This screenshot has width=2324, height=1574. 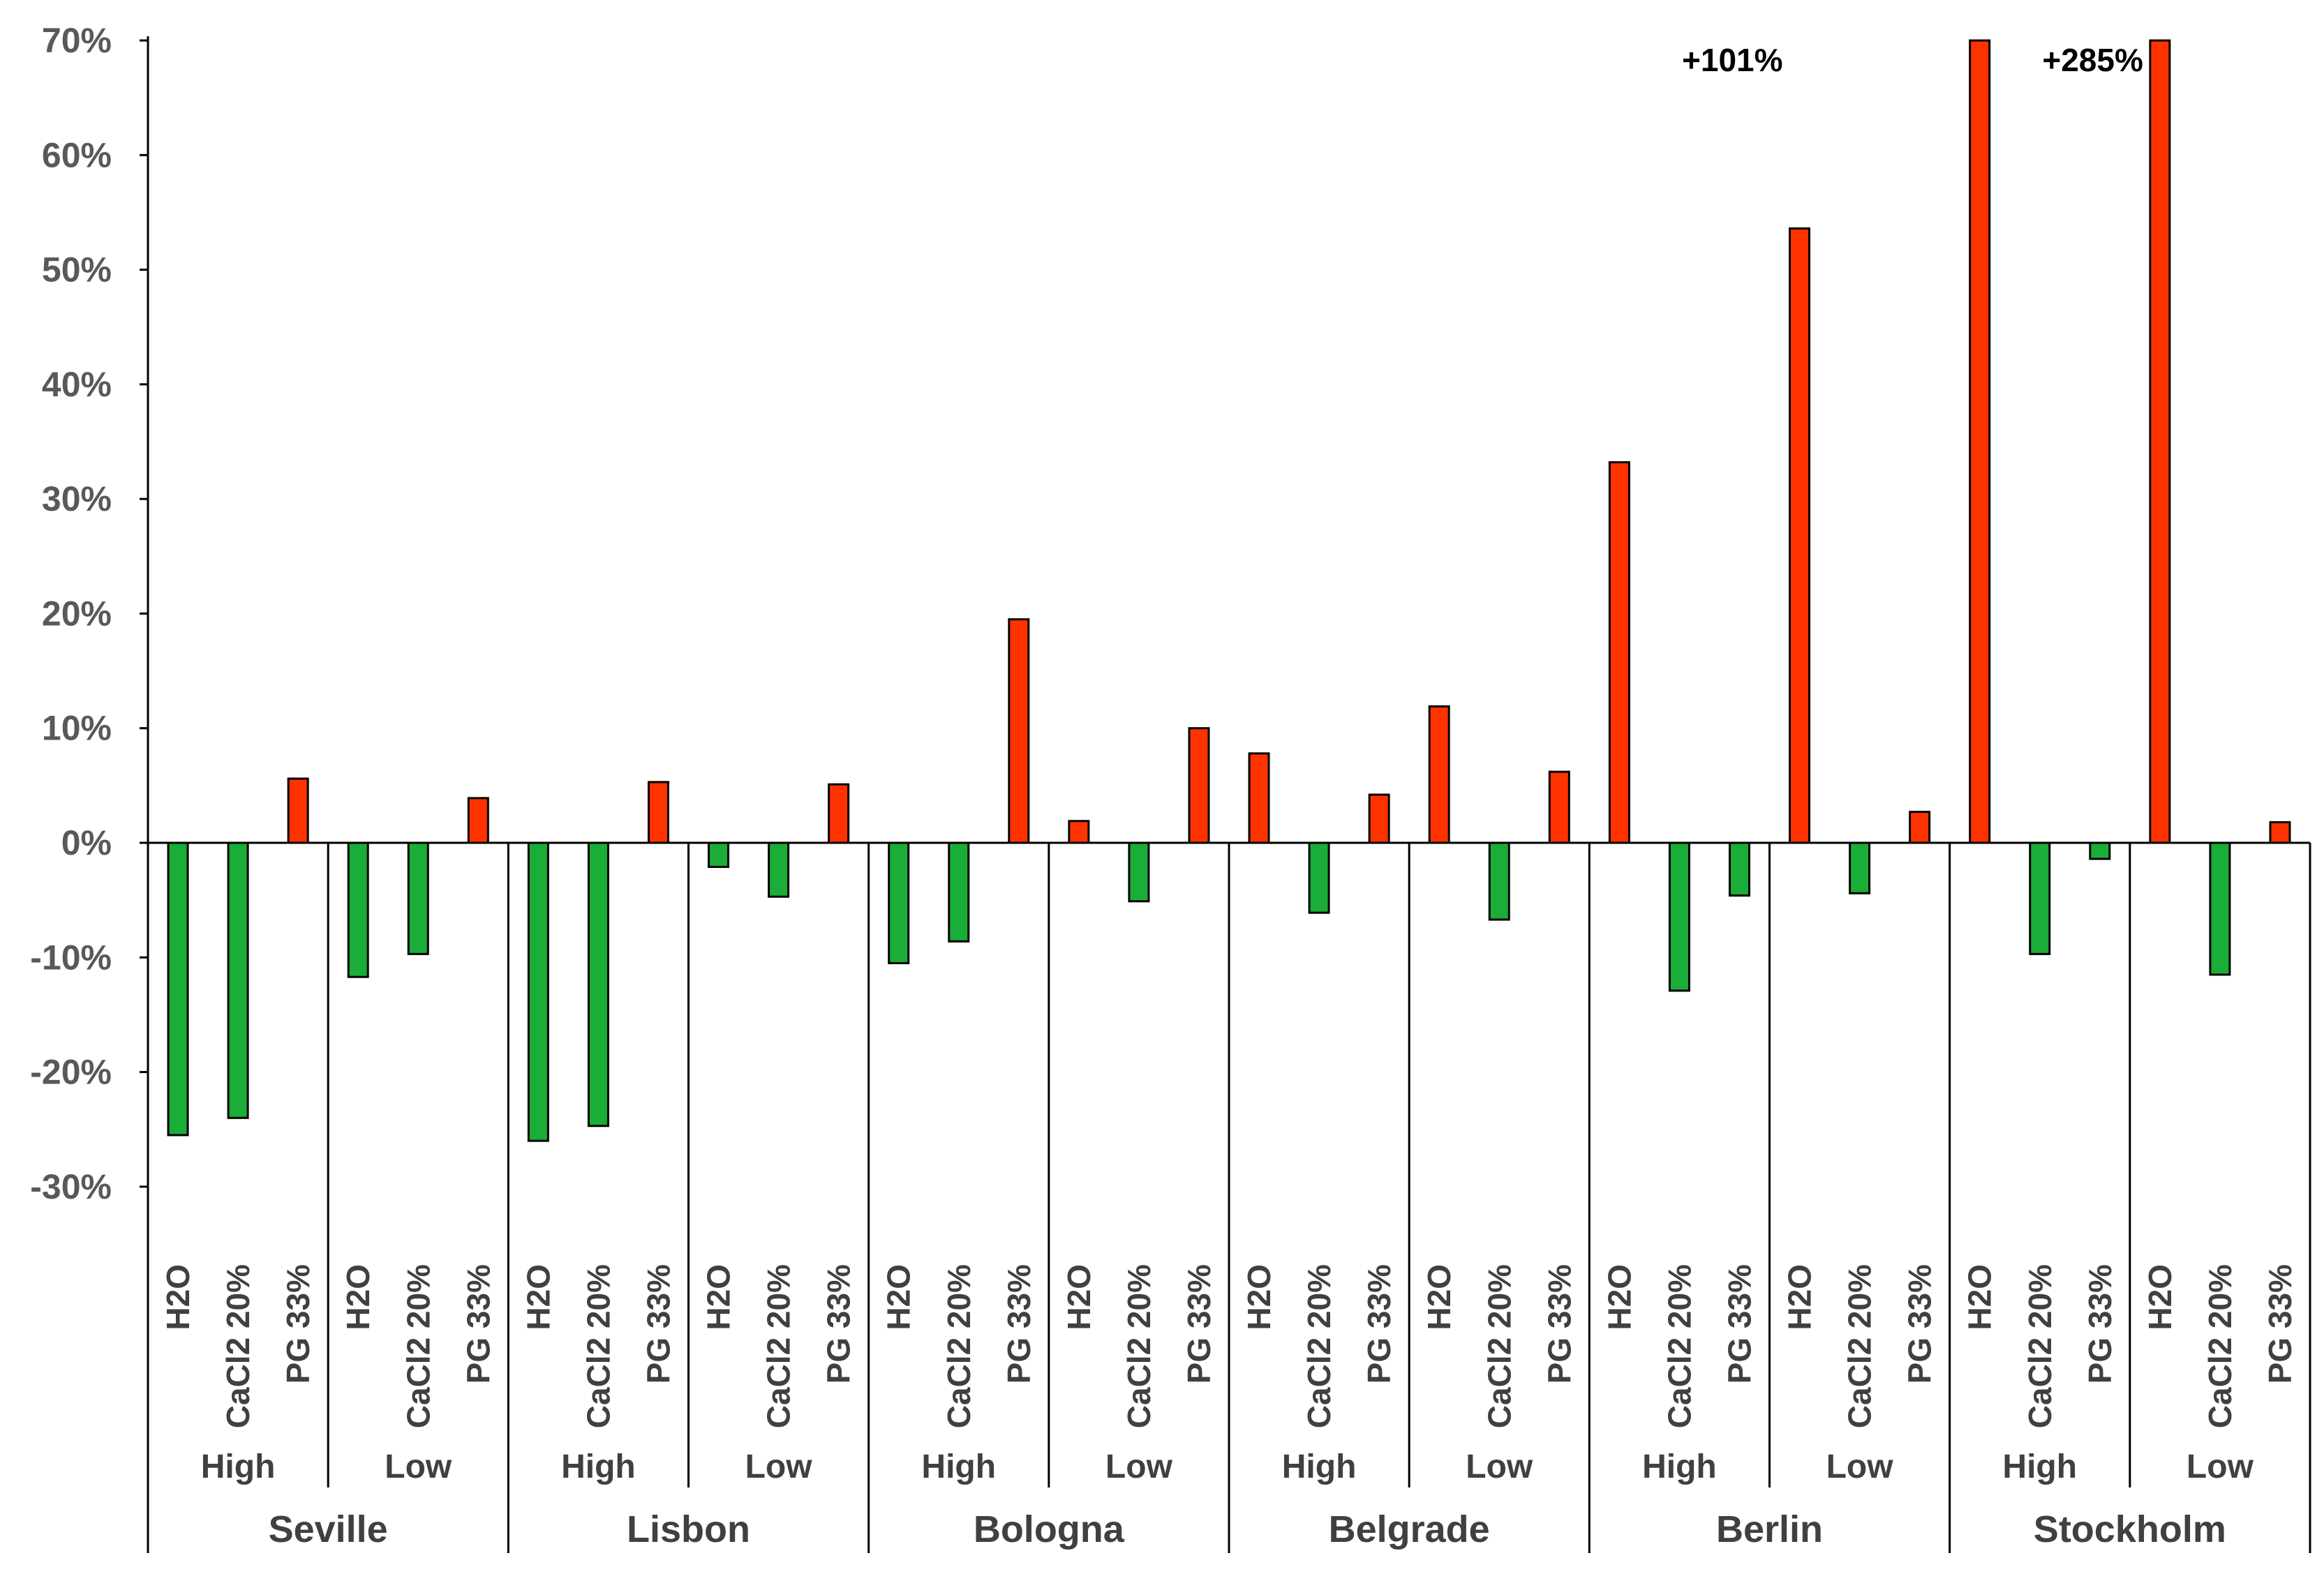 What do you see at coordinates (77, 498) in the screenshot?
I see `y-tick-label: 30%` at bounding box center [77, 498].